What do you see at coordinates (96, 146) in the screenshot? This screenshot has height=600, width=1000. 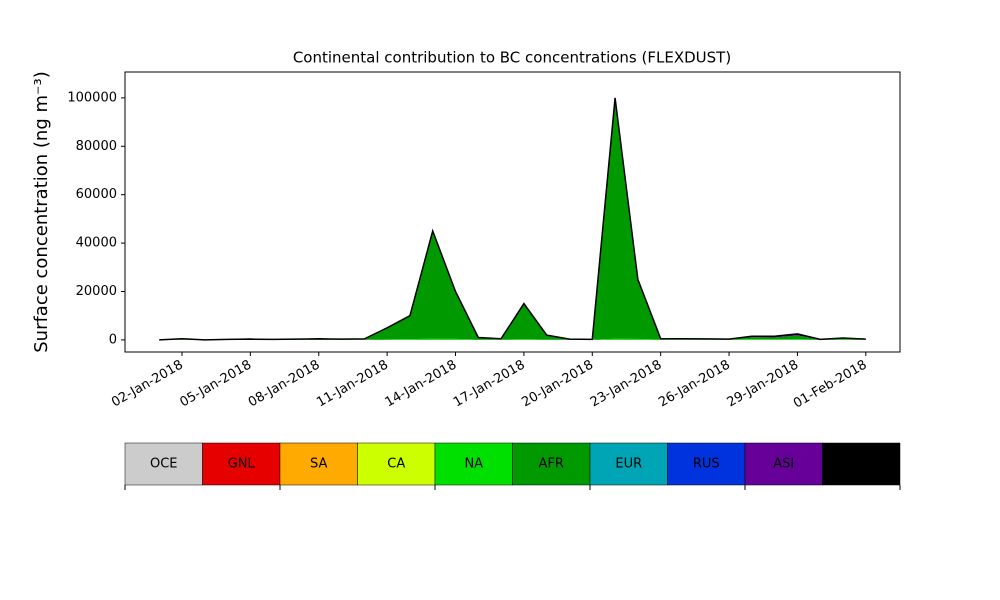 I see `y-tick-label: 80000` at bounding box center [96, 146].